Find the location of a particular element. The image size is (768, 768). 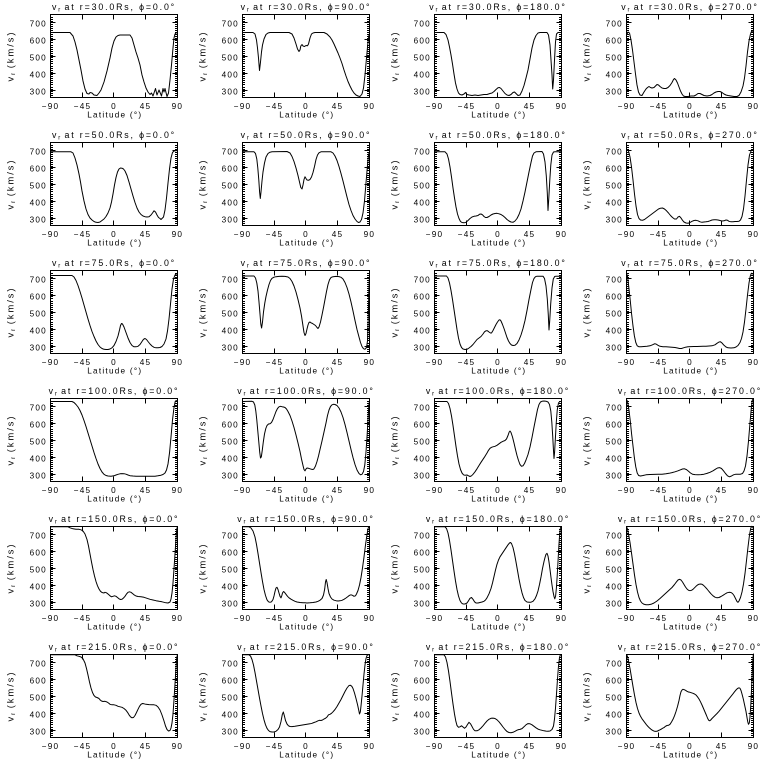

svg-text: vr at r=215.0Rs, ϕ=270.0° is located at coordinates (690, 648).